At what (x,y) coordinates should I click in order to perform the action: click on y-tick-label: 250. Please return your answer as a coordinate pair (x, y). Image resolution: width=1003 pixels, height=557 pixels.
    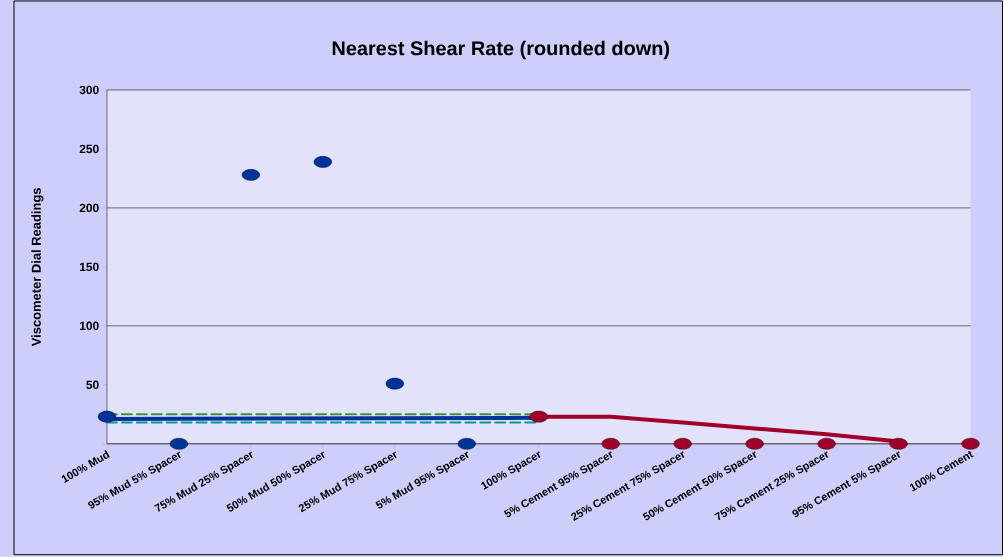
    Looking at the image, I should click on (89, 149).